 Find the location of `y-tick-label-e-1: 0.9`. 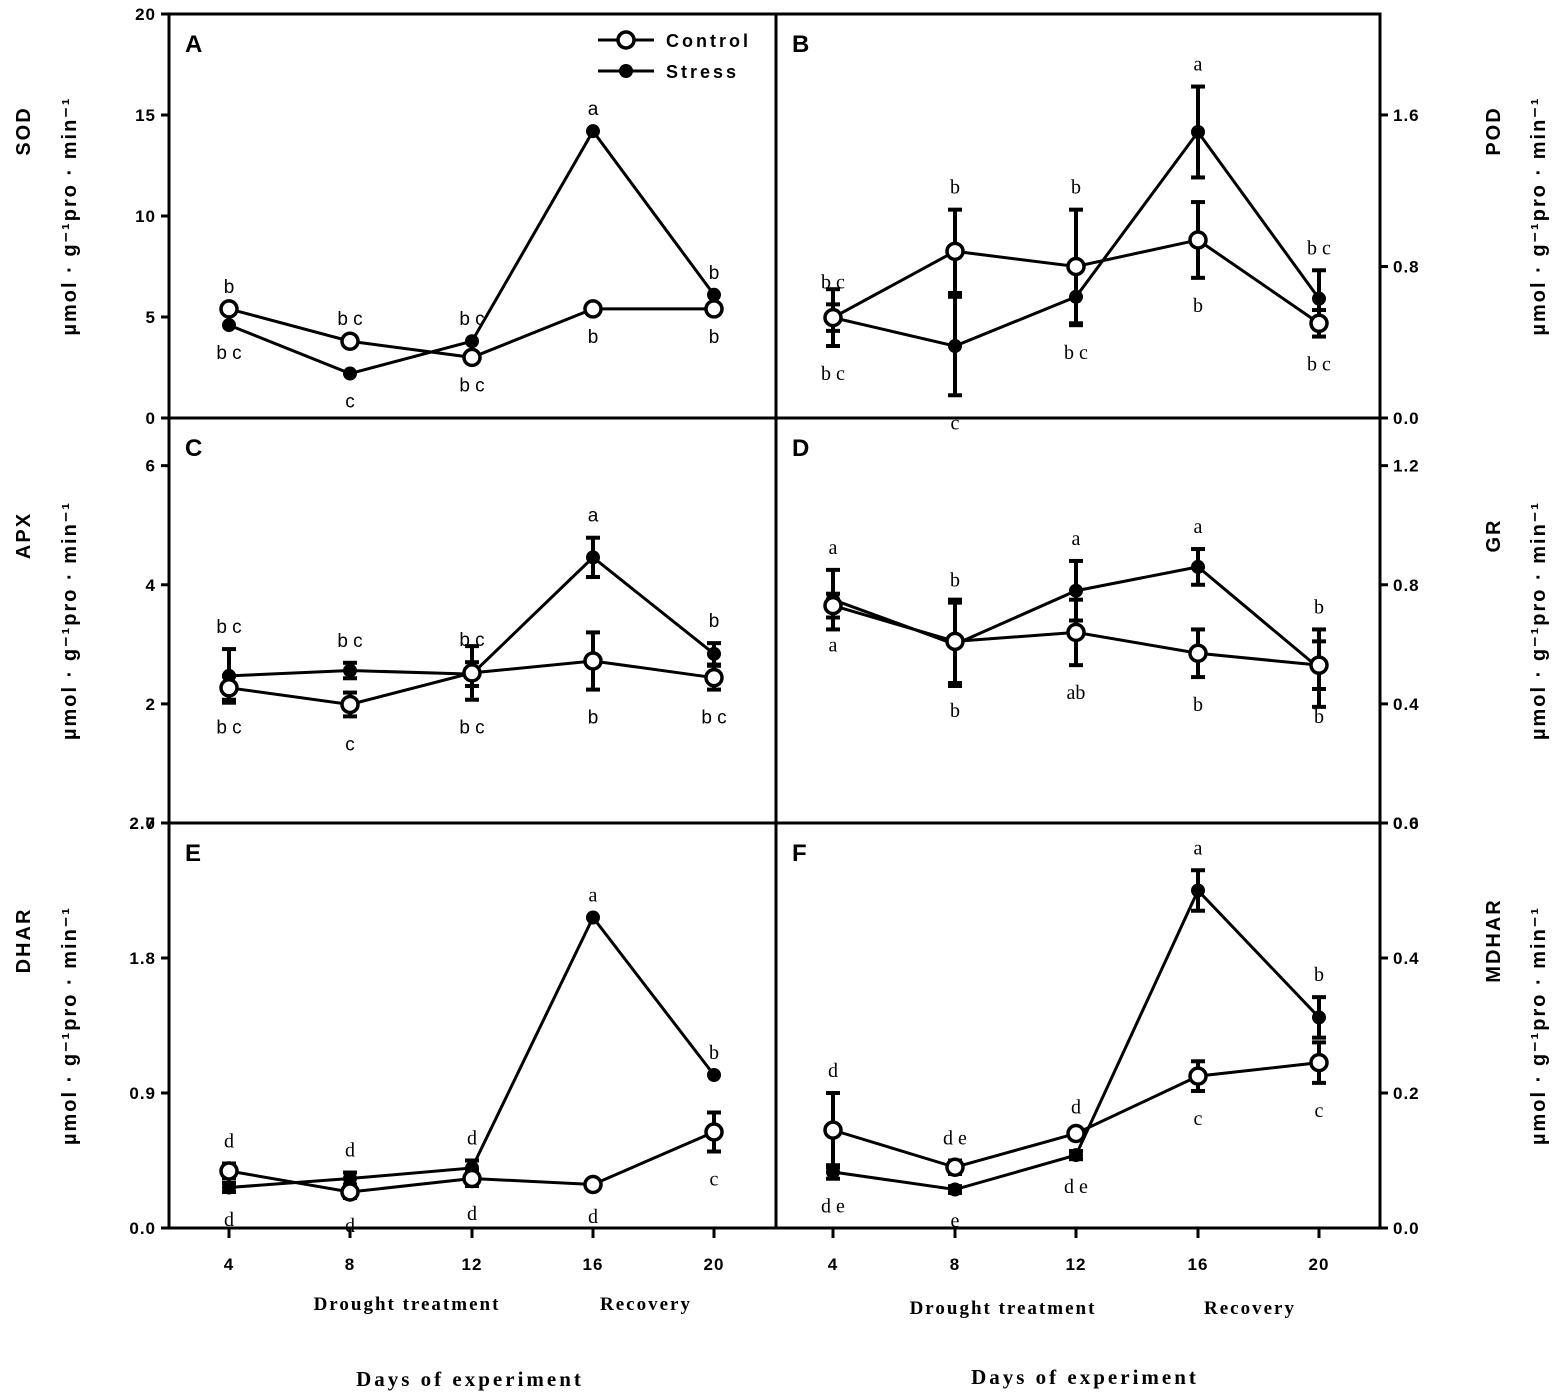

y-tick-label-e-1: 0.9 is located at coordinates (142, 1093).